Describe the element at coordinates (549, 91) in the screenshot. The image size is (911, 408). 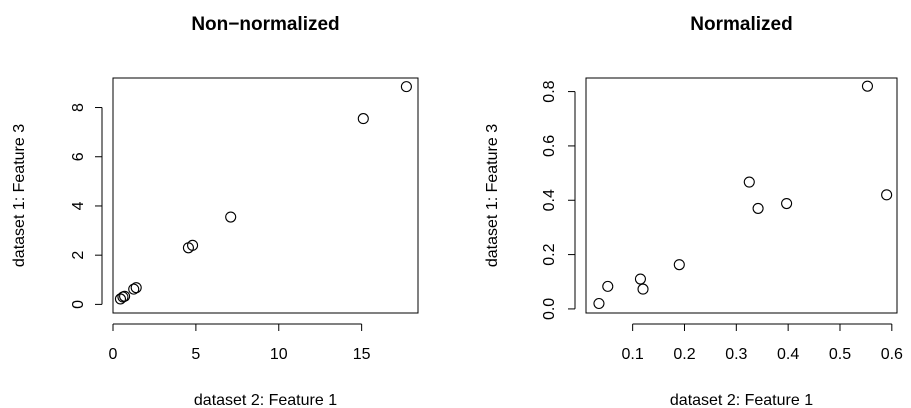
I see `y-tick-label: 0.8` at that location.